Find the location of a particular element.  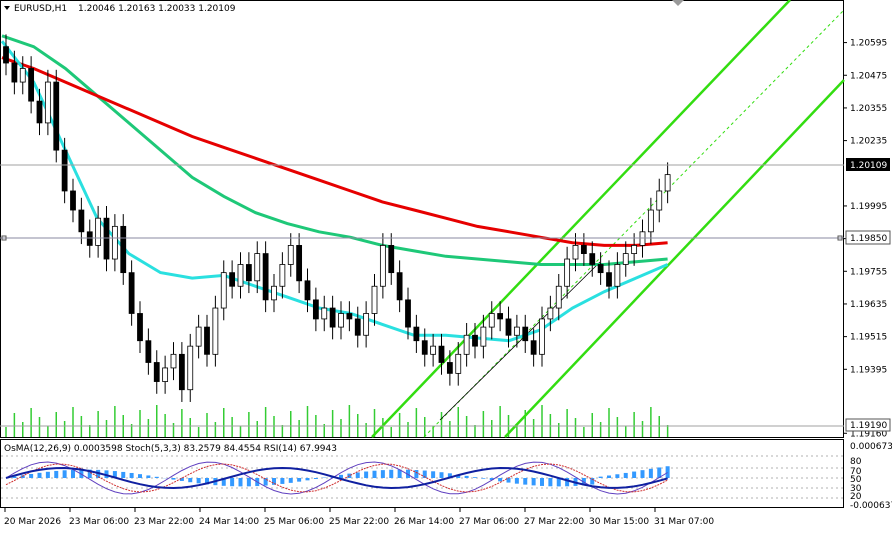

price-tick-label: 1.19395 is located at coordinates (868, 370).